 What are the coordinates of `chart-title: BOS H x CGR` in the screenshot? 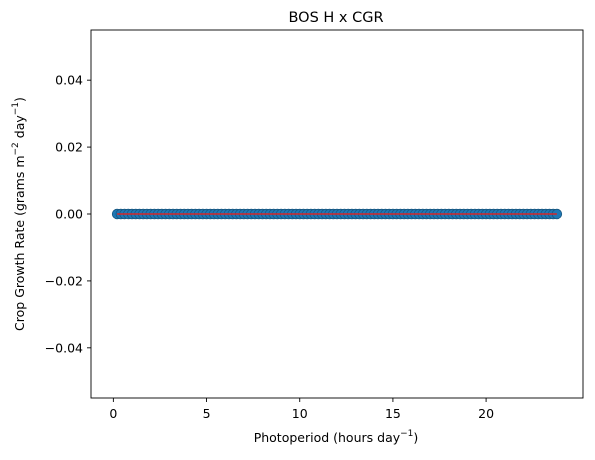 It's located at (335, 18).